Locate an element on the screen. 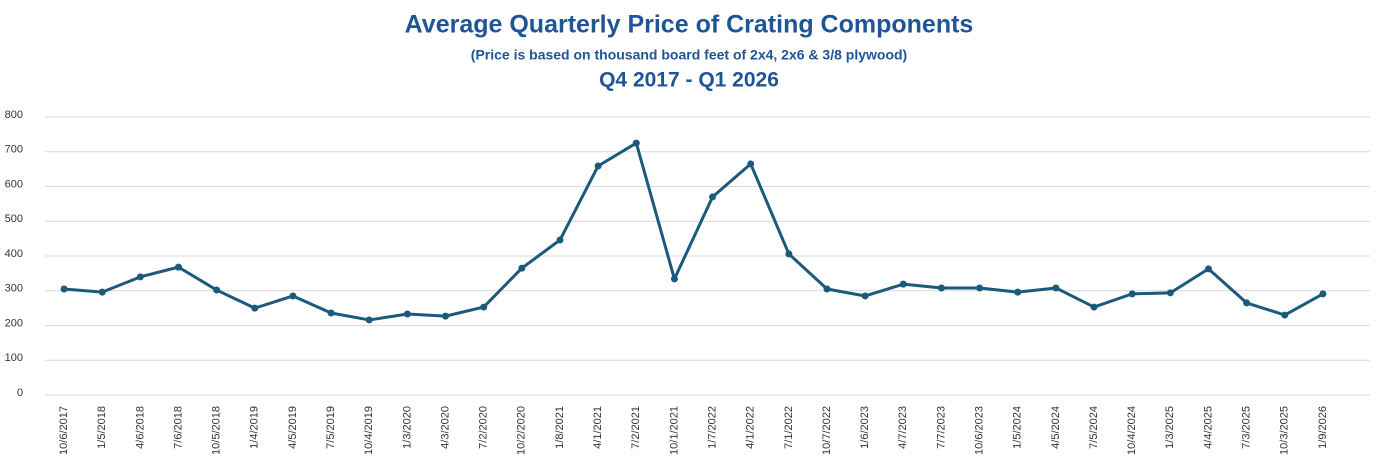 This screenshot has width=1378, height=470. x-tick-label: 7/3/2025 is located at coordinates (1247, 427).